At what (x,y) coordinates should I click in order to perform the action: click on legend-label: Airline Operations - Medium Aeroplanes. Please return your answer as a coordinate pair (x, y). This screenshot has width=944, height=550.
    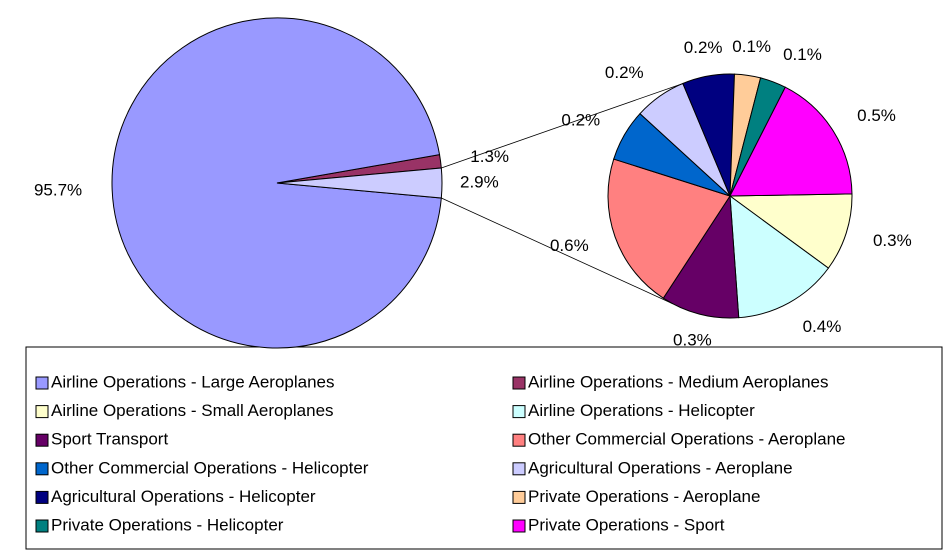
    Looking at the image, I should click on (678, 381).